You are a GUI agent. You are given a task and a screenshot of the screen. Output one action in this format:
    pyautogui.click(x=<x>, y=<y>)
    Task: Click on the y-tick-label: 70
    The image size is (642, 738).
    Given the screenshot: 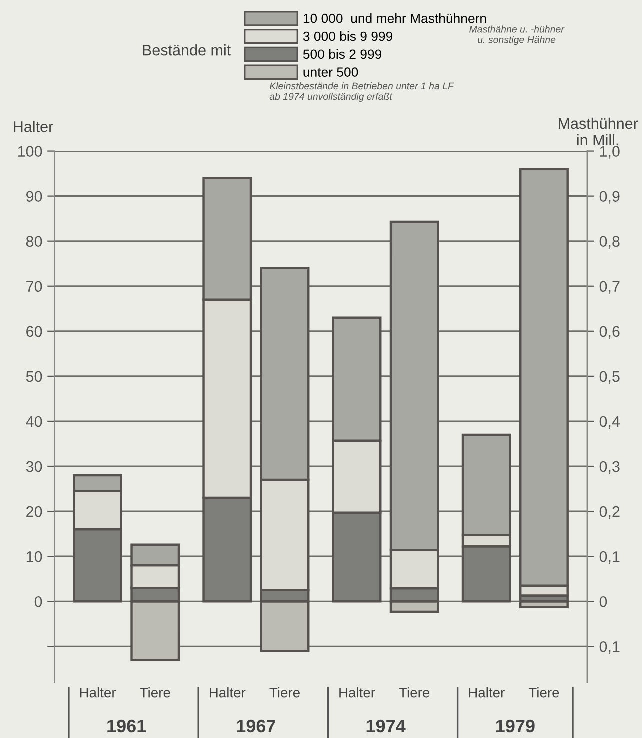 What is the action you would take?
    pyautogui.click(x=34, y=286)
    